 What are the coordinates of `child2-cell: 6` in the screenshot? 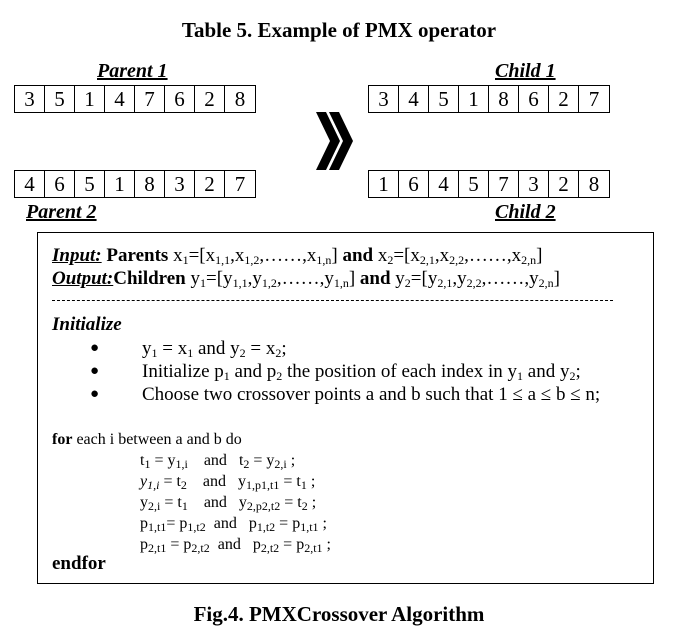 It's located at (414, 184).